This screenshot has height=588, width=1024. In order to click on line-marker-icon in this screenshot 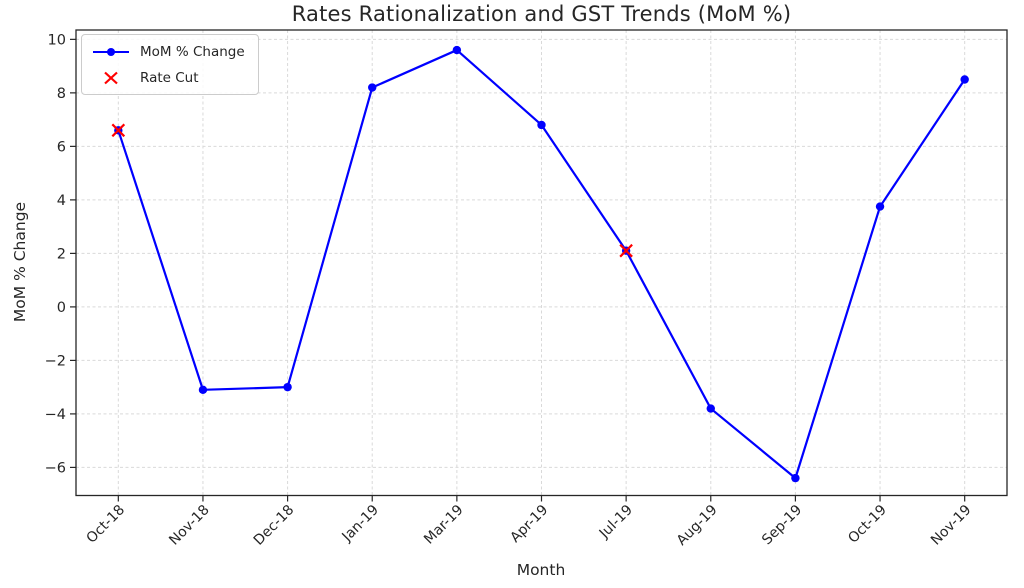, I will do `click(111, 51)`.